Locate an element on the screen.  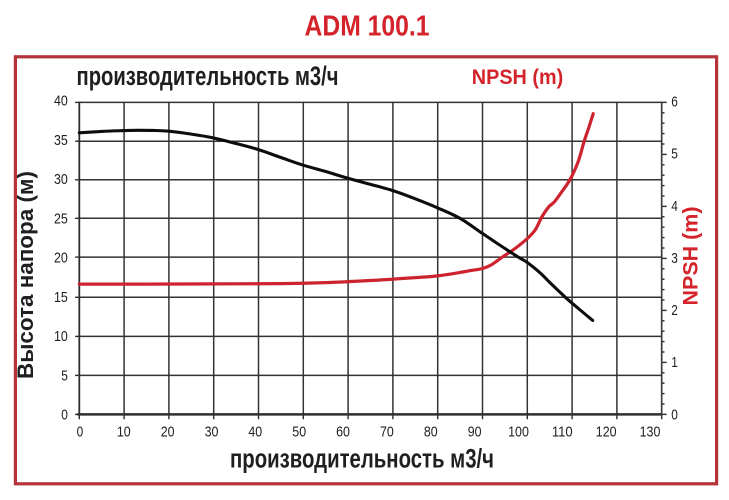
svg-text: 50 is located at coordinates (299, 431).